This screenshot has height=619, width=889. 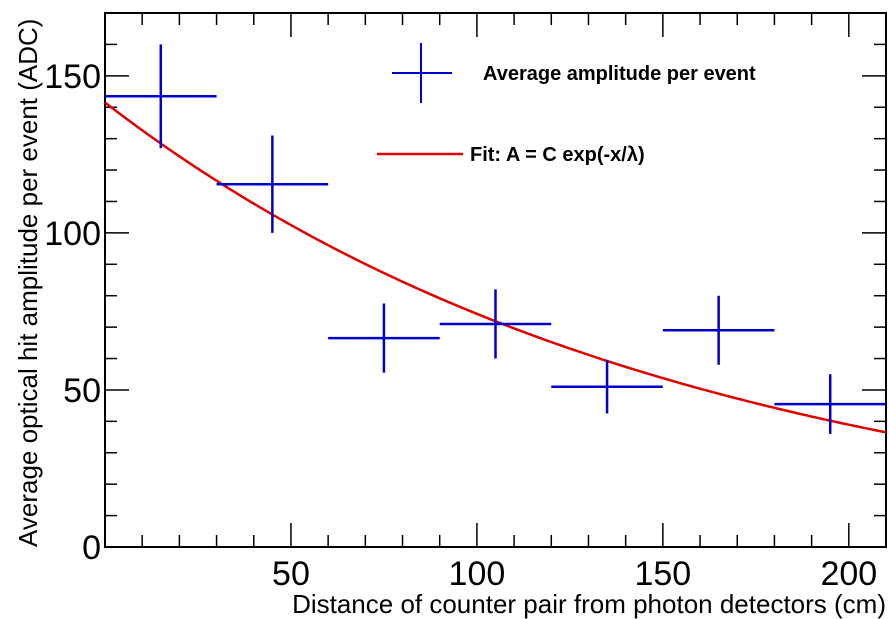 I want to click on y-tick-label: 100, so click(x=72, y=234).